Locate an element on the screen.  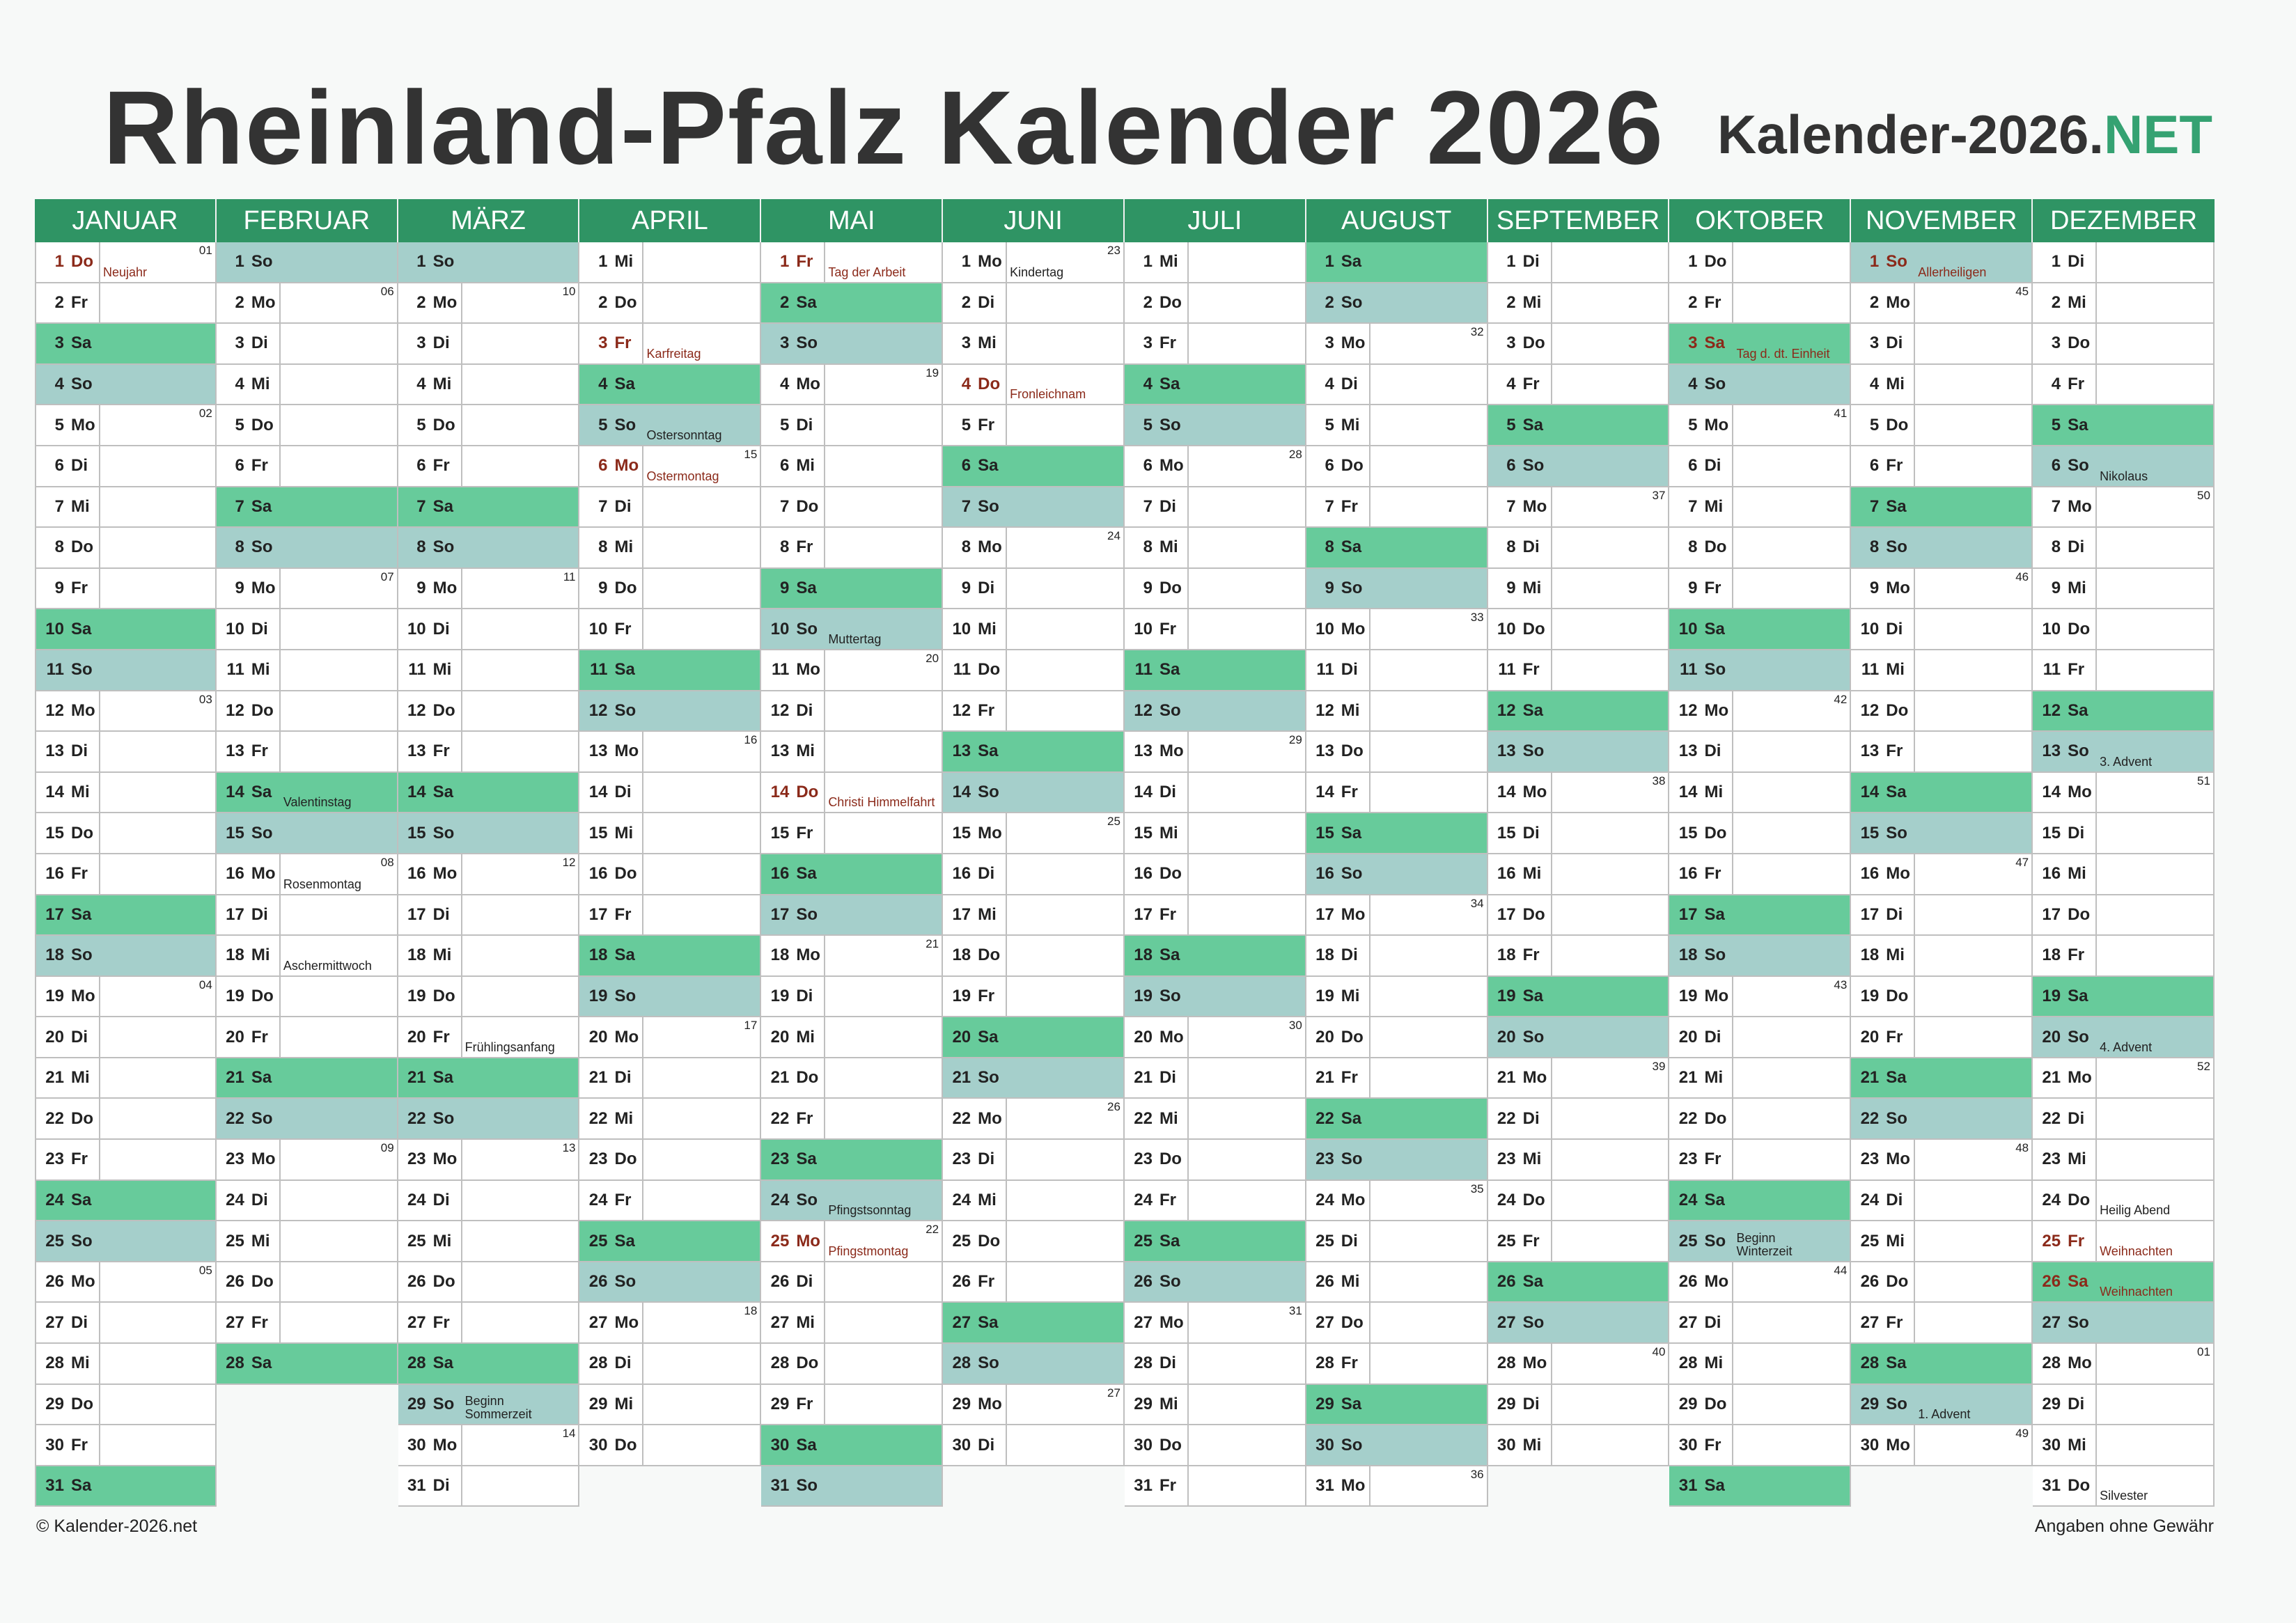
day-row: 11 Mi is located at coordinates (1942, 670).